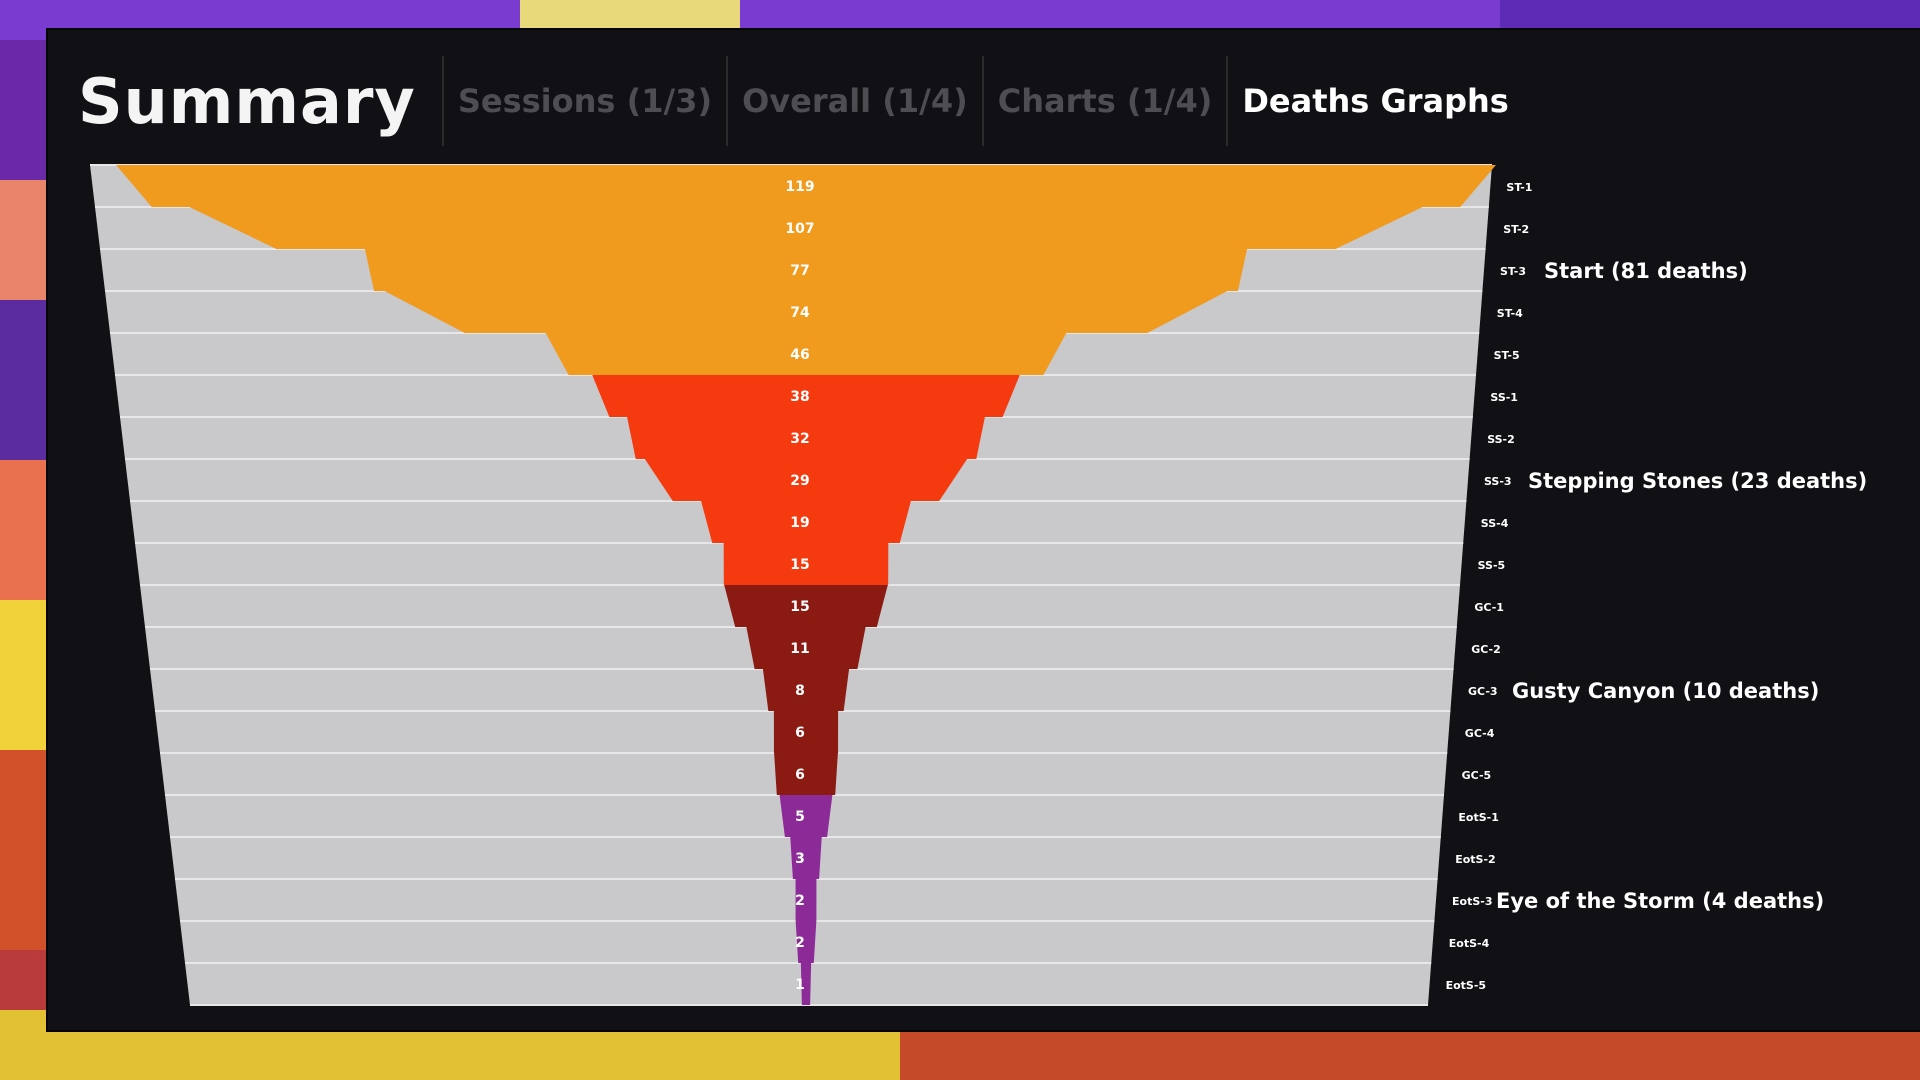  I want to click on group-label: Eye of the Storm (4 deaths), so click(1660, 901).